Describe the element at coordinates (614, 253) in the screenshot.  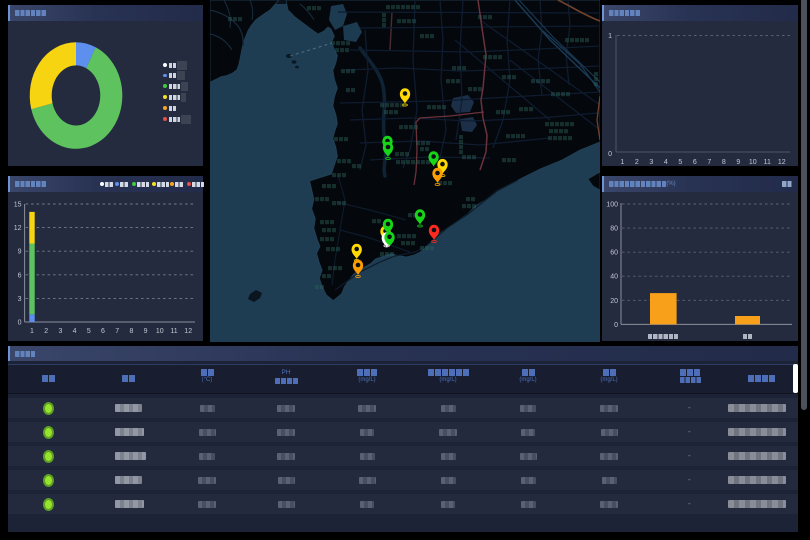
I see `svg-text: 60` at that location.